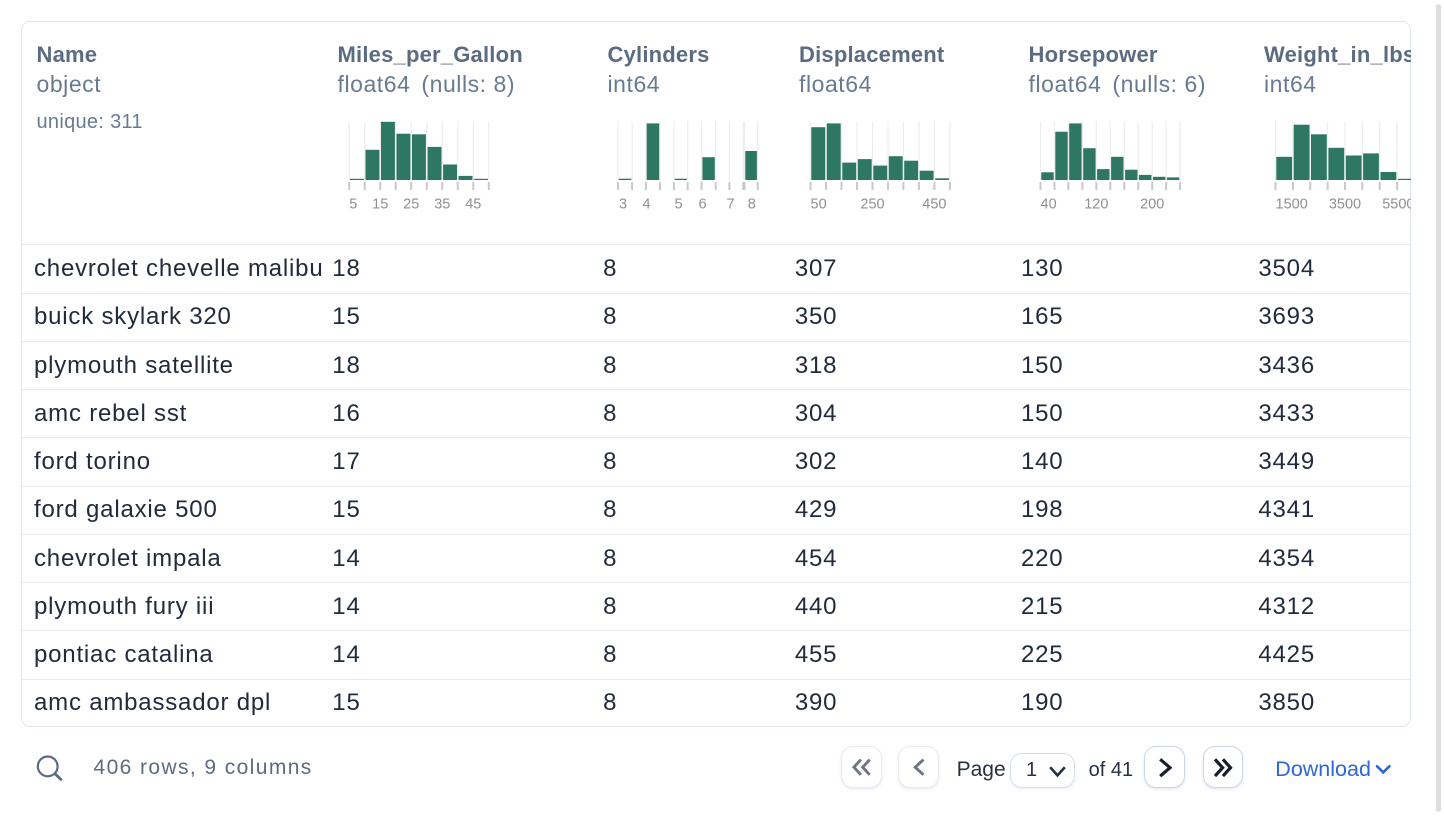 This screenshot has height=816, width=1444. I want to click on svg-text: 4, so click(646, 204).